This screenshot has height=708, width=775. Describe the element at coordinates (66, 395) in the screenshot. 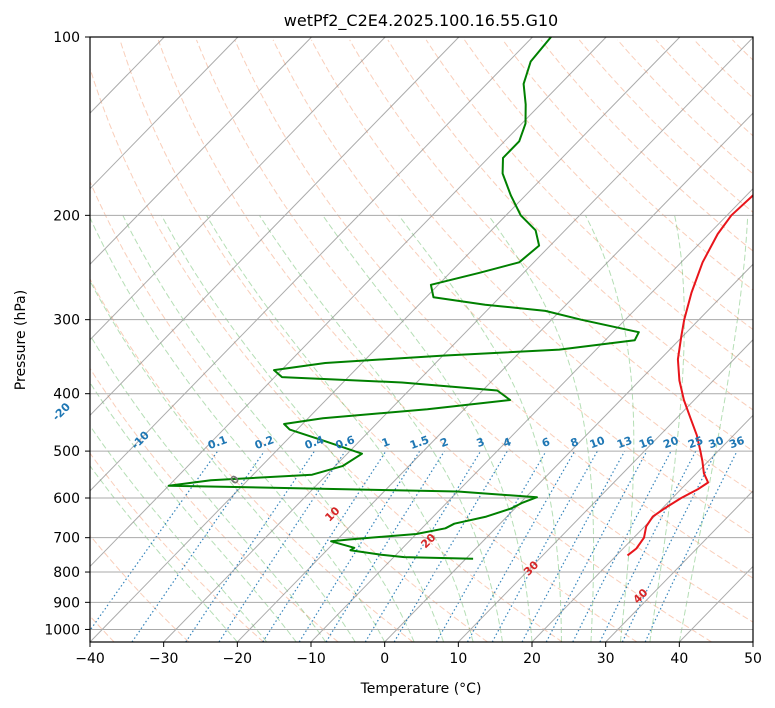

I see `y-tick-label: 400` at that location.